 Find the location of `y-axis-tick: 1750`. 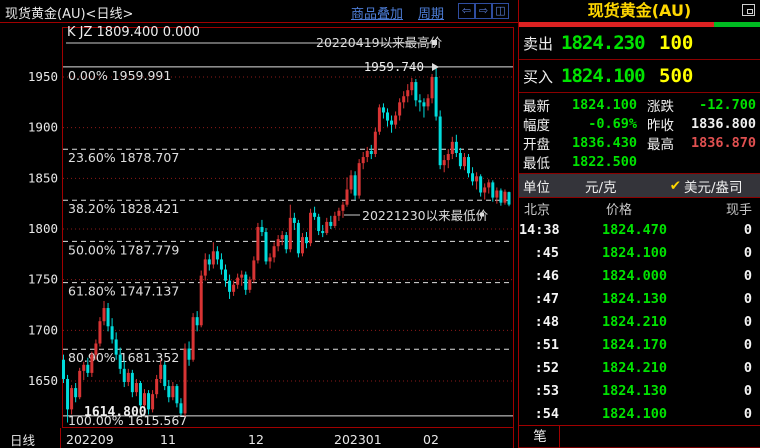

y-axis-tick: 1750 is located at coordinates (43, 279).